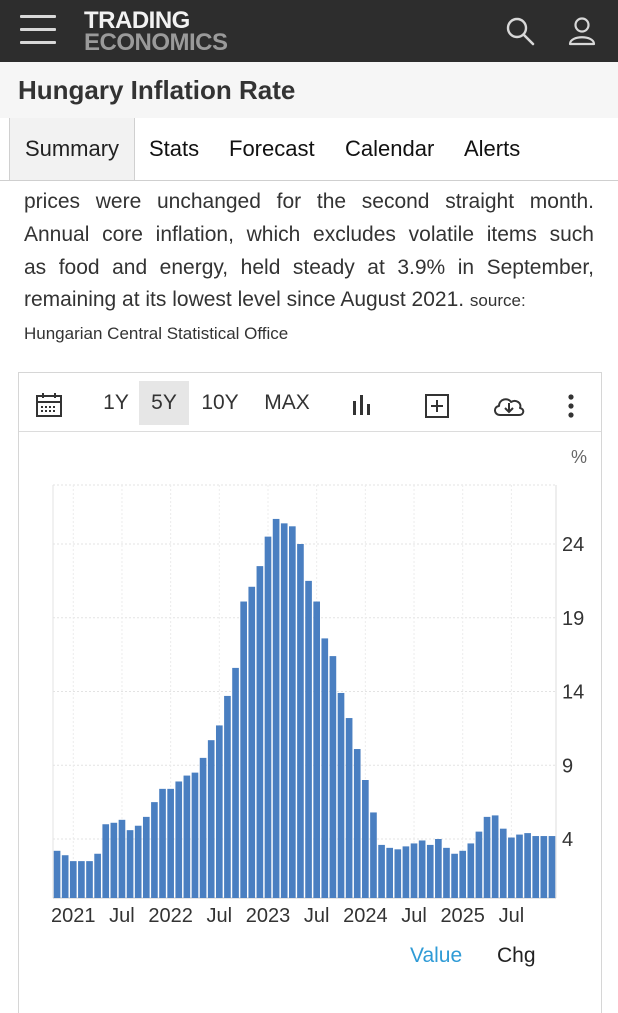  What do you see at coordinates (573, 693) in the screenshot?
I see `y-tick-label: 14` at bounding box center [573, 693].